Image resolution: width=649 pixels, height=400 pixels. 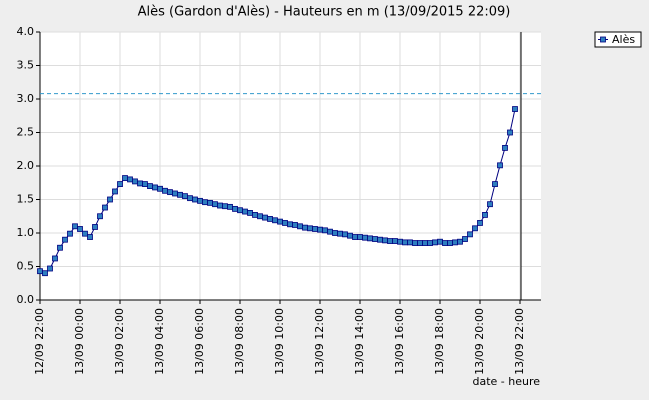 I want to click on x-tick-label: 13/09 00:00, so click(x=79, y=341).